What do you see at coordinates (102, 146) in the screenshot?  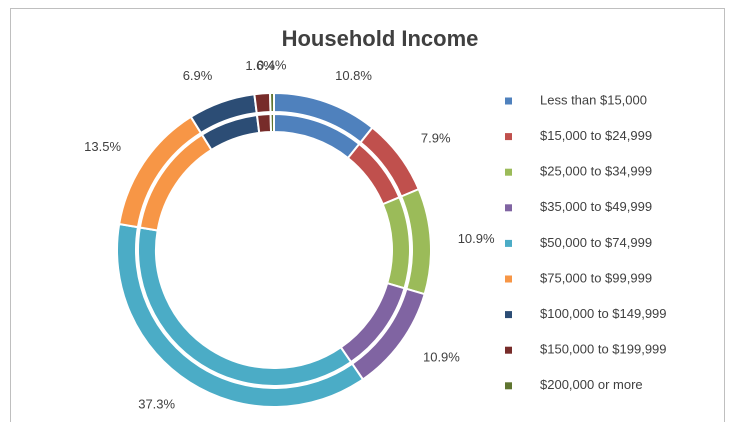 I see `data-label: 13.5%` at bounding box center [102, 146].